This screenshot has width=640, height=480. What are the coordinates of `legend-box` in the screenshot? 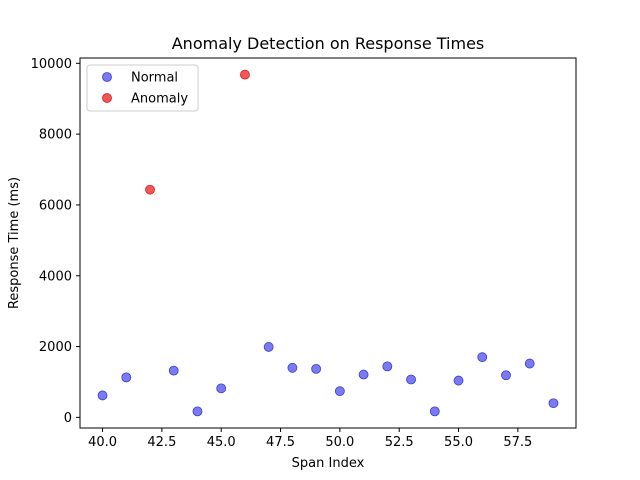 It's located at (142, 88).